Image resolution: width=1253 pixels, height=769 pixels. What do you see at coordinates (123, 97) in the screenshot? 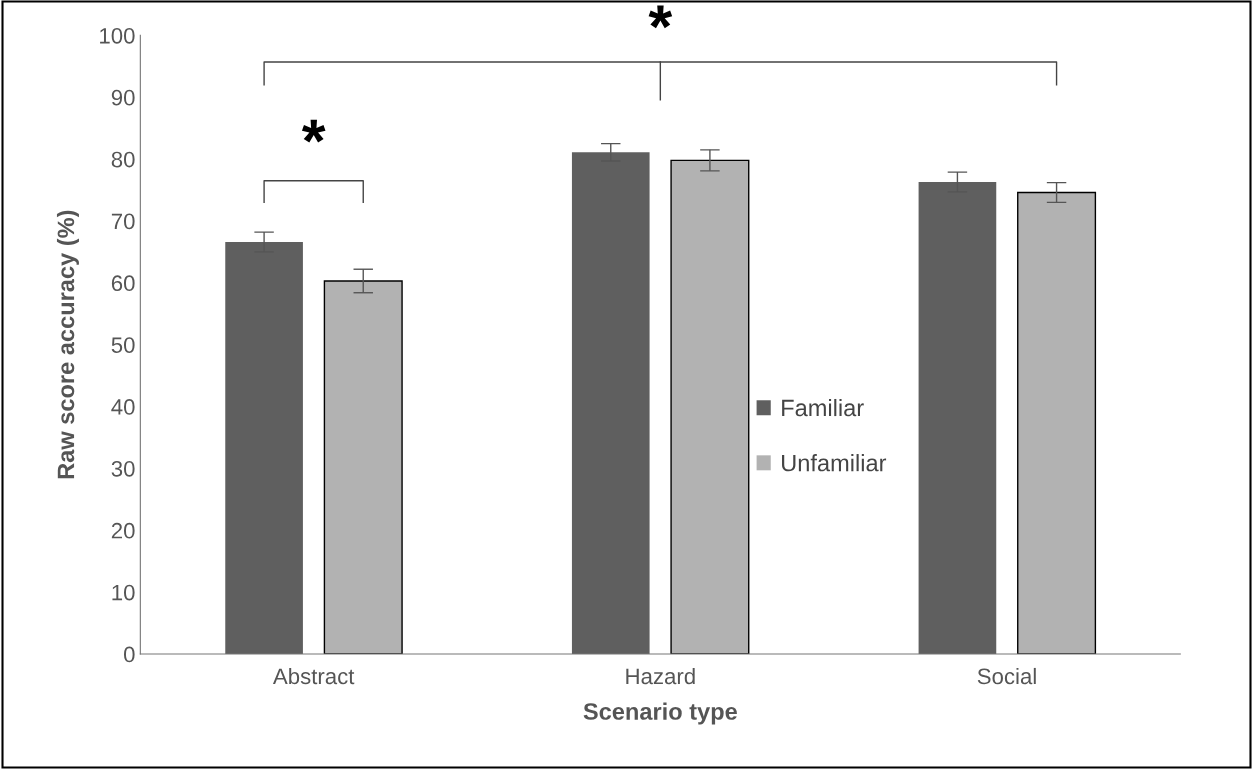
I see `y-tick-label: 90` at bounding box center [123, 97].